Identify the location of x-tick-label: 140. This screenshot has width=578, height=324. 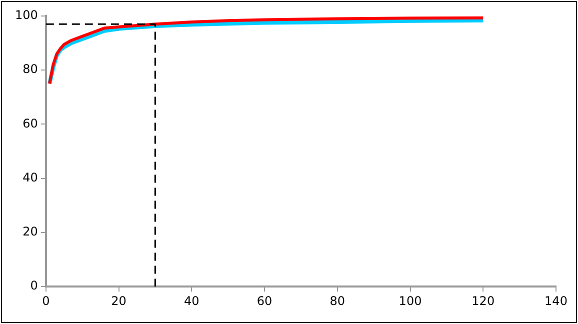
(556, 301).